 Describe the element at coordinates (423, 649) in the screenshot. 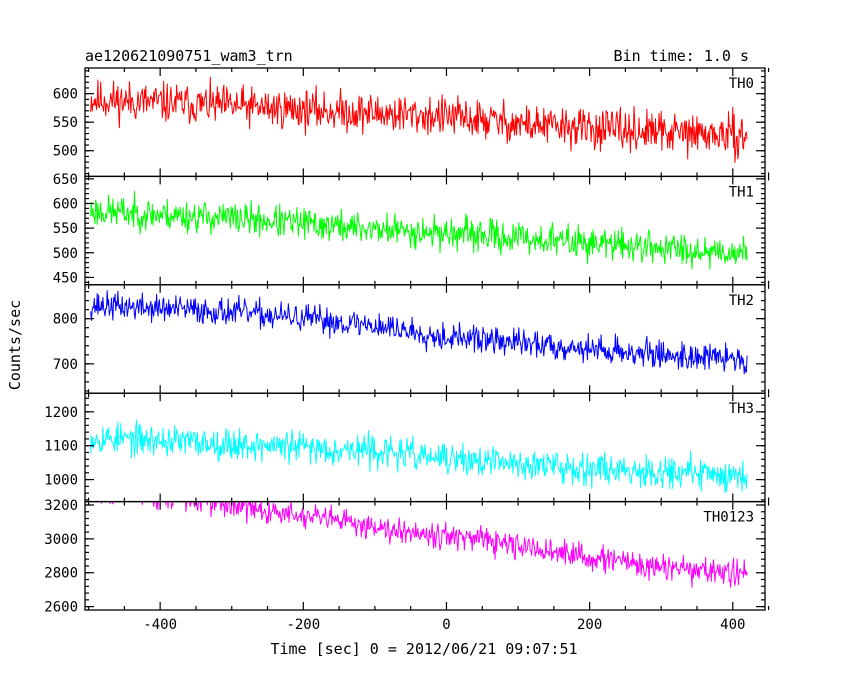

I see `x-axis-label: Time [sec] 0 = 2012/06/21 09:07:51` at that location.